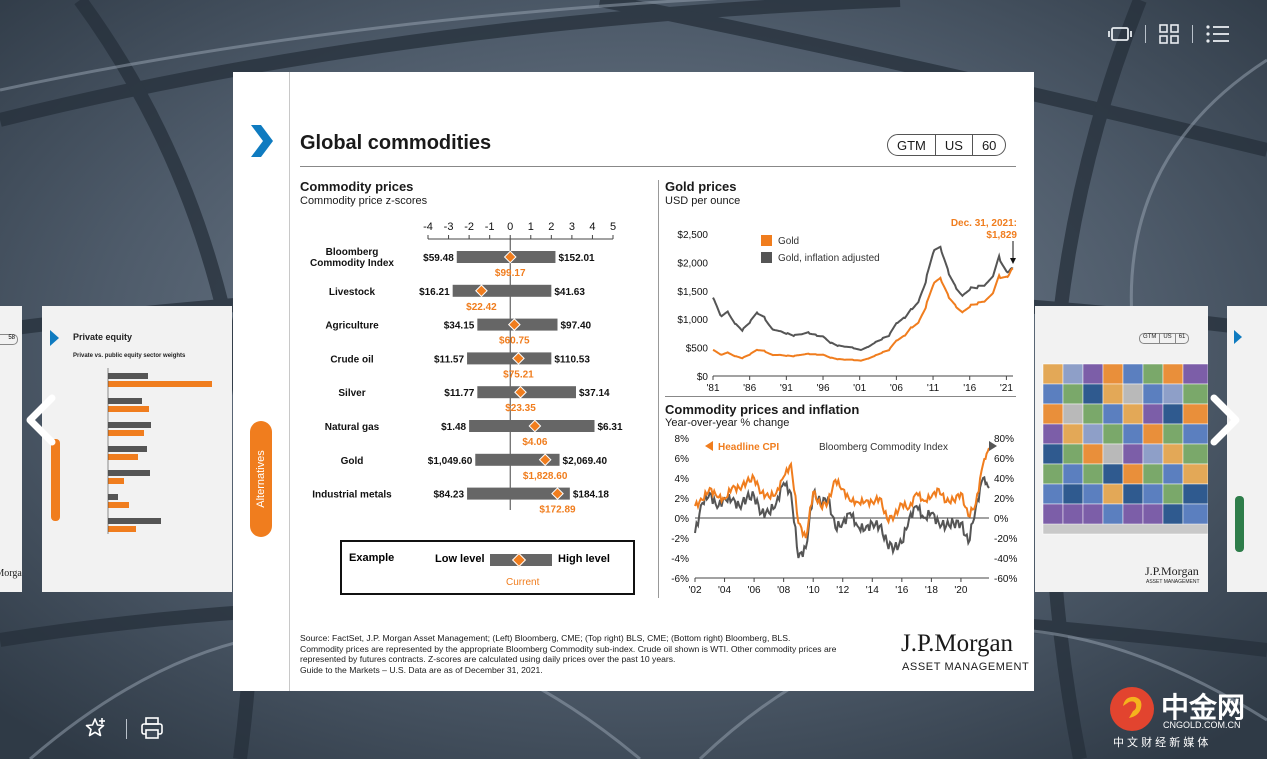 This screenshot has height=759, width=1267. What do you see at coordinates (152, 728) in the screenshot?
I see `print-button` at bounding box center [152, 728].